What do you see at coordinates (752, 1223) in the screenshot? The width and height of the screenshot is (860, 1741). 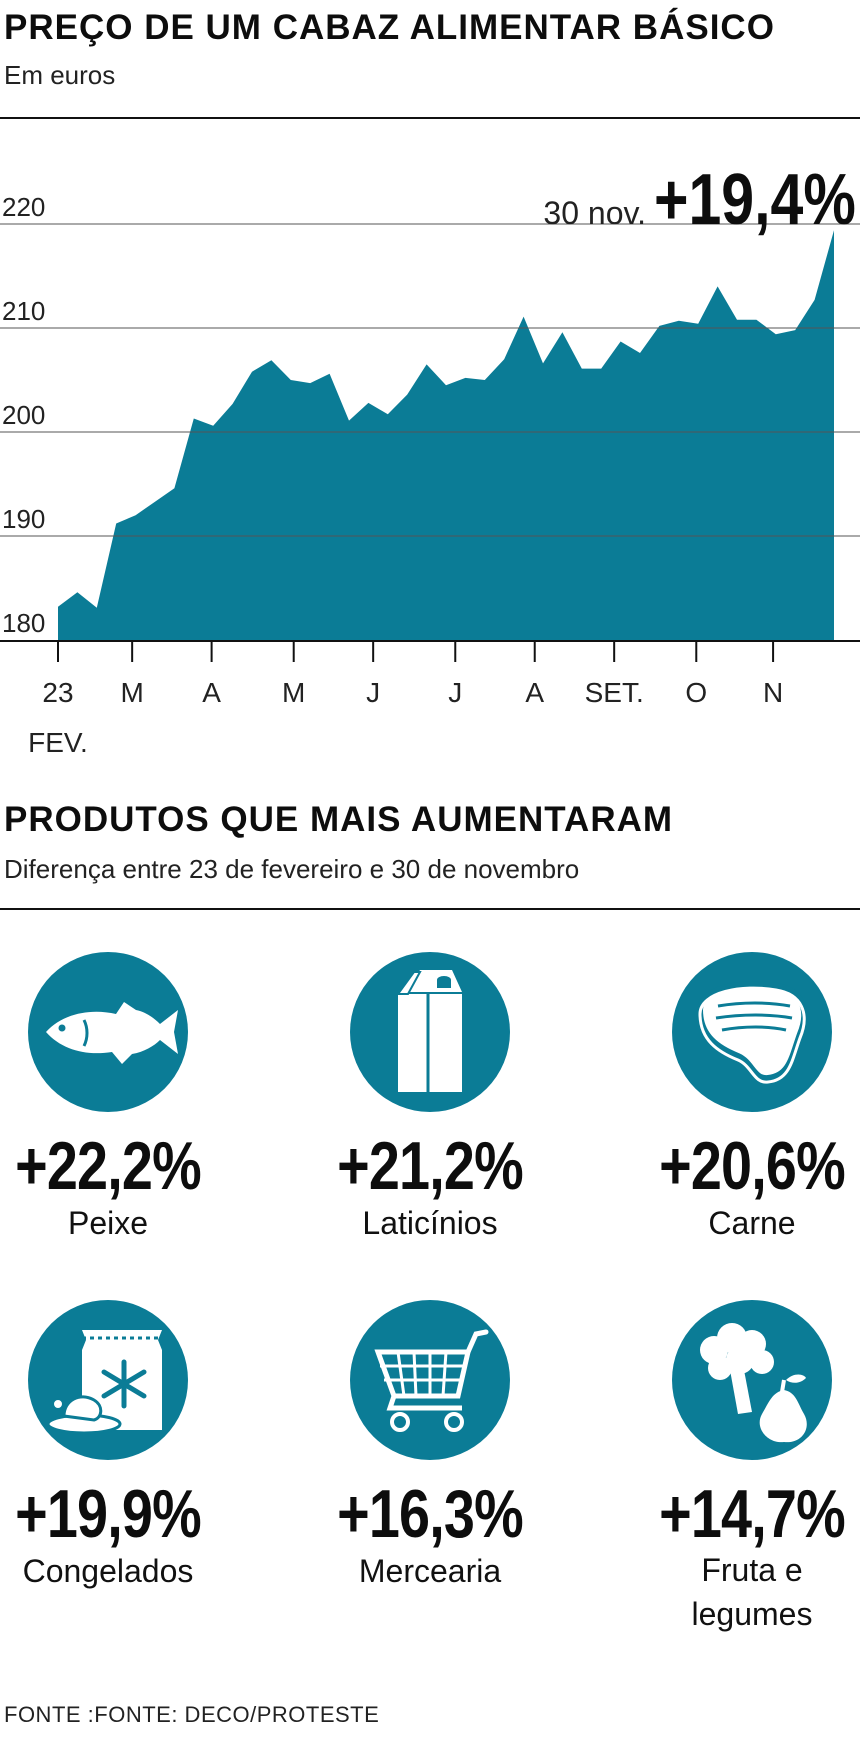 I see `product-label: Carne` at bounding box center [752, 1223].